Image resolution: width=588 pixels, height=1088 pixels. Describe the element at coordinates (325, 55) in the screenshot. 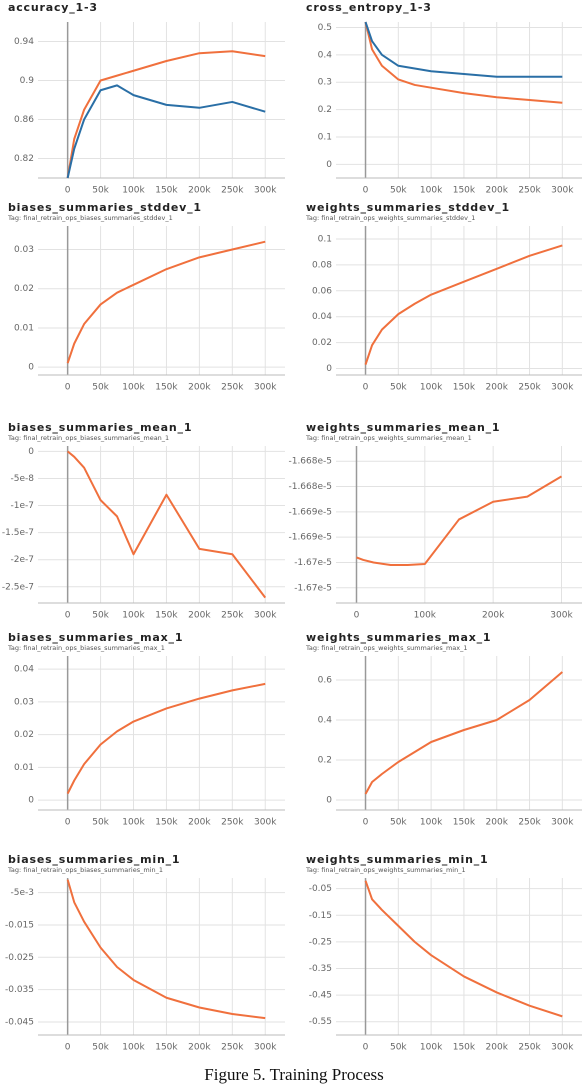

I see `y-tick-label: 0.4` at that location.